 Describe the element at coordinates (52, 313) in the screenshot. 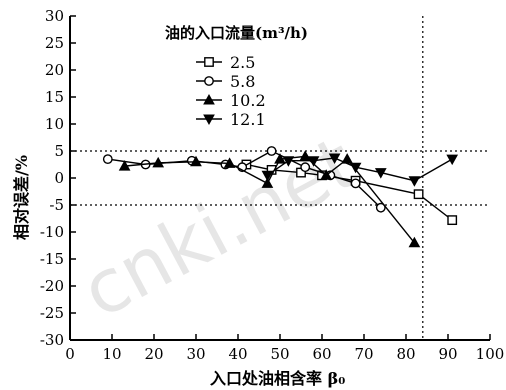

I see `y-tick-label: -25` at that location.